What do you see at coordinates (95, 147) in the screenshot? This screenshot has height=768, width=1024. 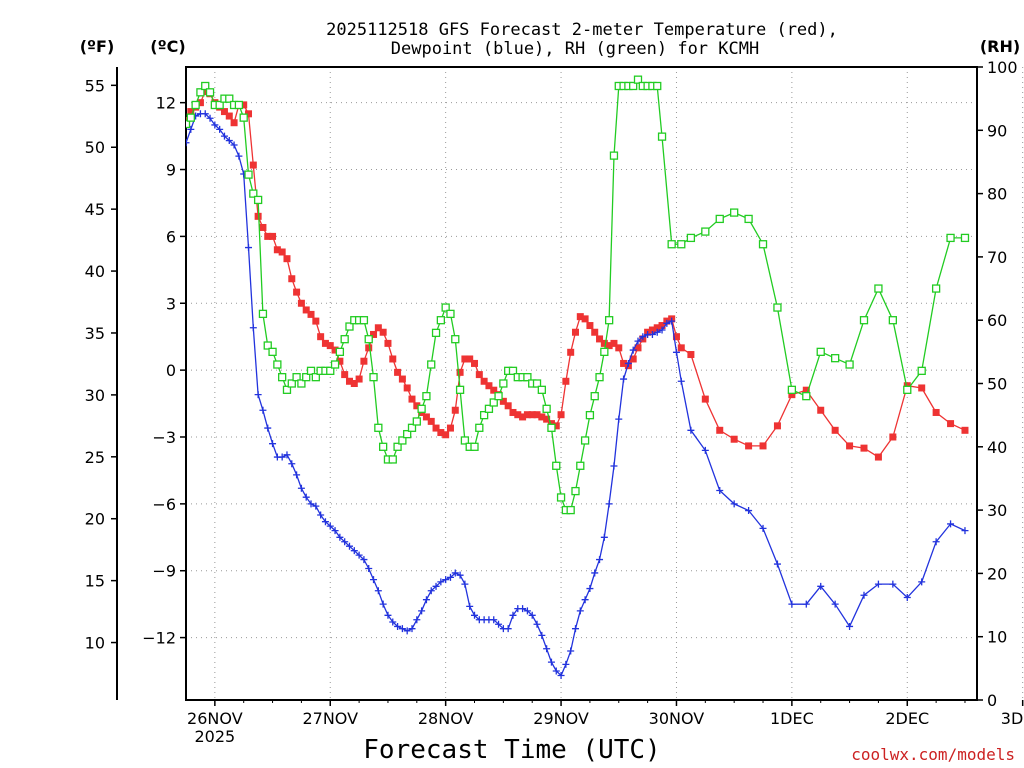 I see `f-tick-label: 50` at bounding box center [95, 147].